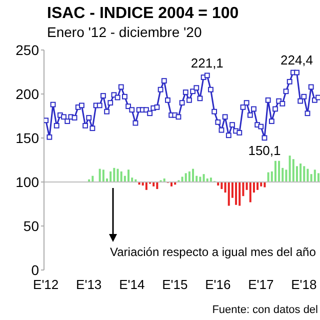 The height and width of the screenshot is (320, 320). Describe the element at coordinates (46, 284) in the screenshot. I see `x-tick-label: E'12` at that location.